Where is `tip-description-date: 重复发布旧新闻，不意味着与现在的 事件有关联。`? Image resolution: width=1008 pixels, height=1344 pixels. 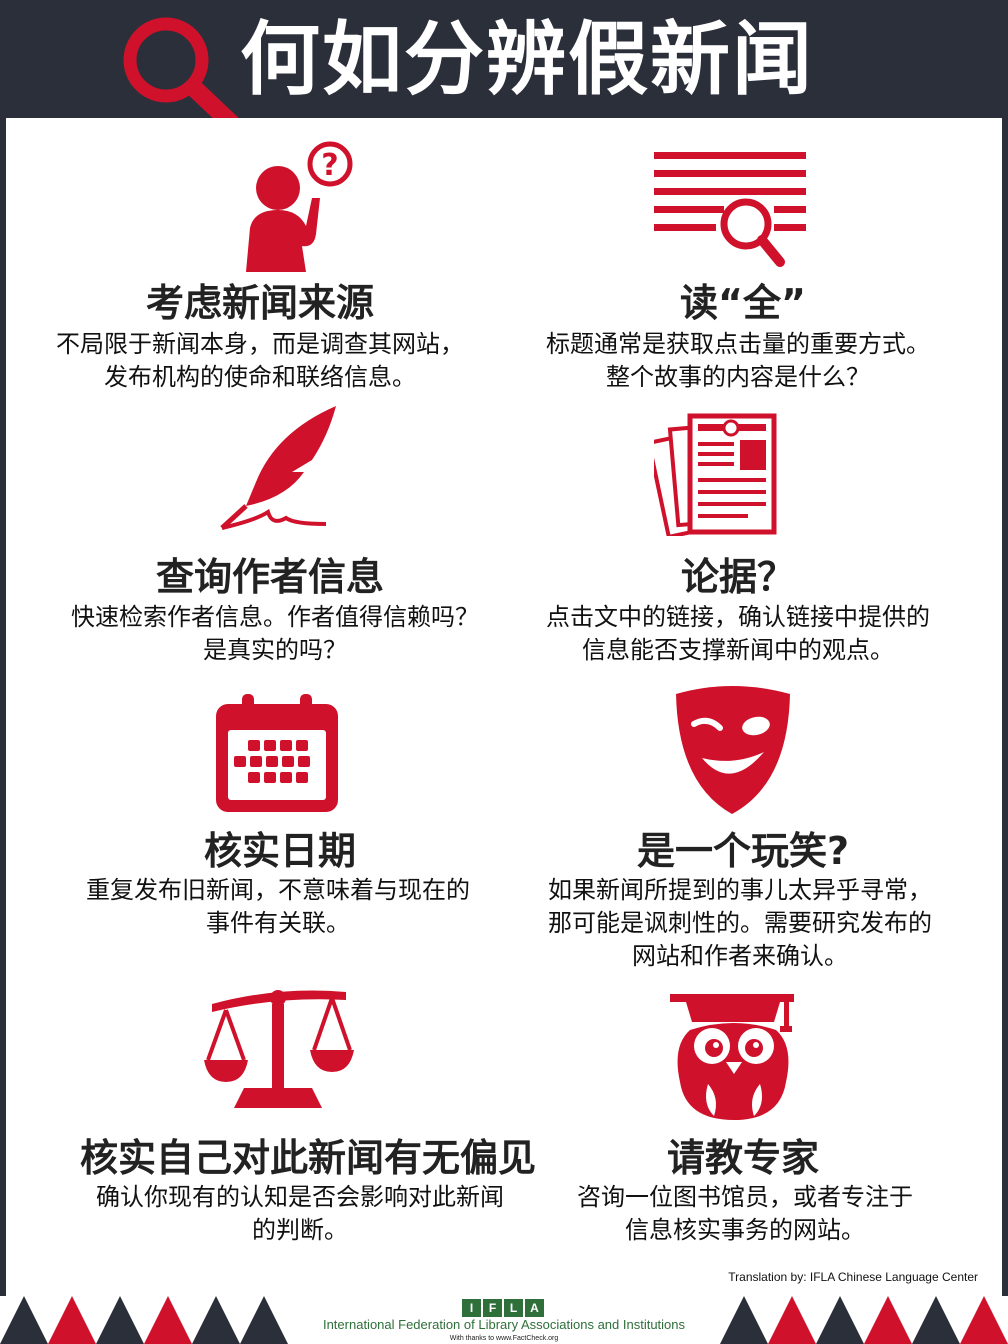
tip-description-date: 重复发布旧新闻，不意味着与现在的 事件有关联。 is located at coordinates (278, 906).